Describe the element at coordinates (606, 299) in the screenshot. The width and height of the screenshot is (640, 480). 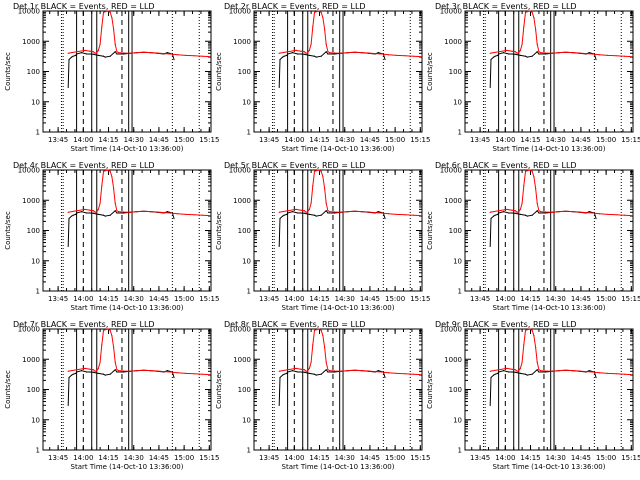
I see `x-tick-label: 15:00` at that location.